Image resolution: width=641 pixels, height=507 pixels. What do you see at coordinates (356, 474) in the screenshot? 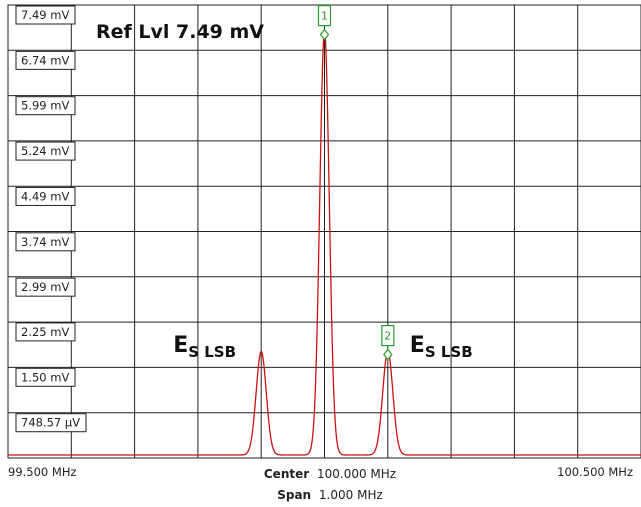
I see `center-value: 100.000 MHz` at bounding box center [356, 474].